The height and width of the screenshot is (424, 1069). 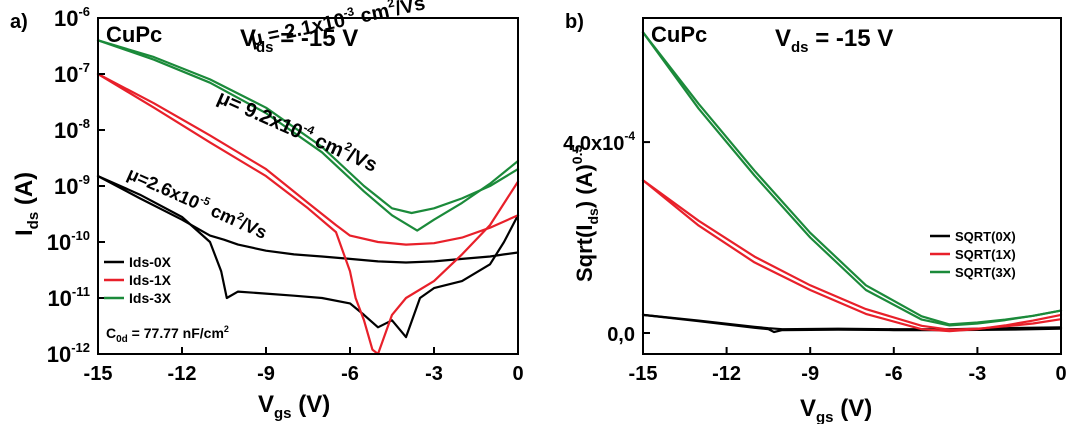 I want to click on panel-b-x-tick-label: -15, so click(x=643, y=374).